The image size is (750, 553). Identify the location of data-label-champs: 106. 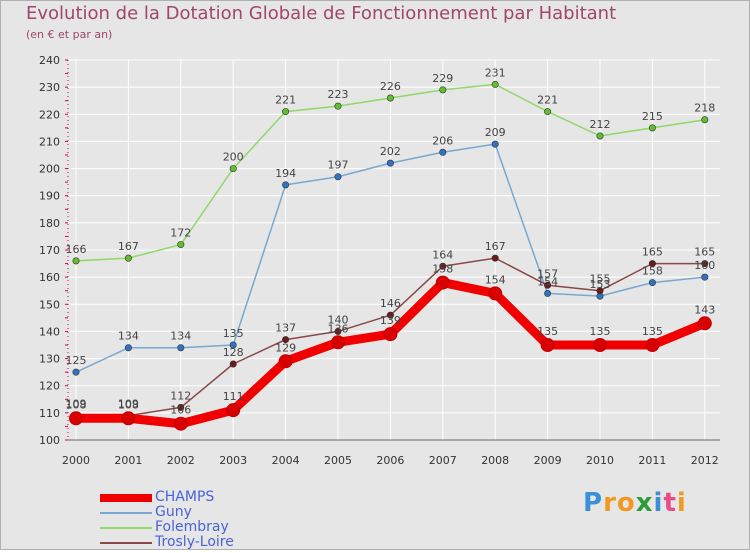
(180, 410).